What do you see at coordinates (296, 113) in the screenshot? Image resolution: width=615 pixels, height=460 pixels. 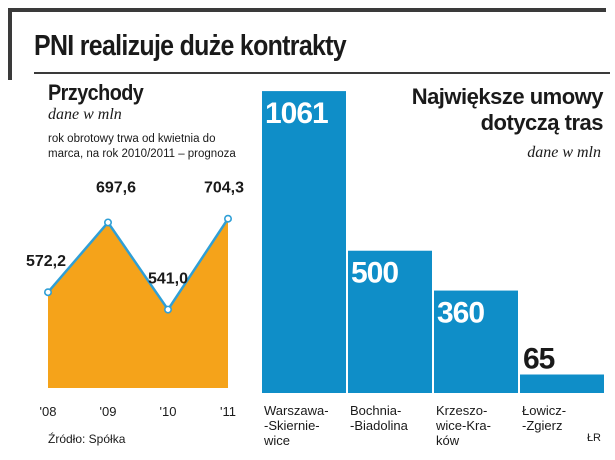 I see `contract-value-label: 1061` at bounding box center [296, 113].